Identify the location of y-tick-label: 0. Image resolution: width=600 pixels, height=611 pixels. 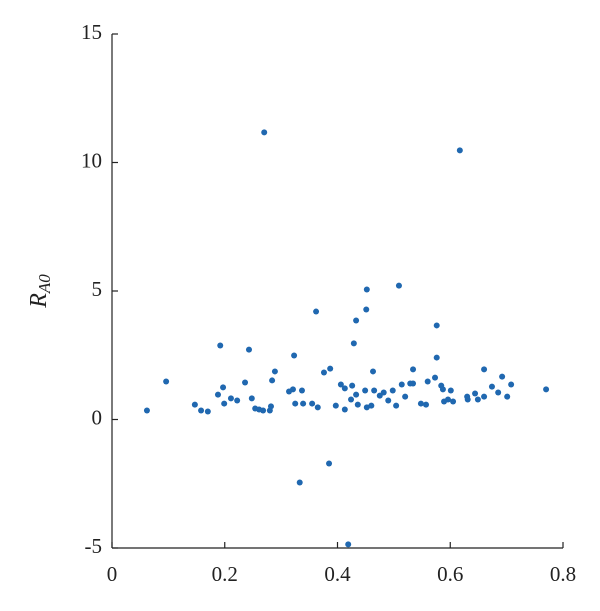
(97, 417).